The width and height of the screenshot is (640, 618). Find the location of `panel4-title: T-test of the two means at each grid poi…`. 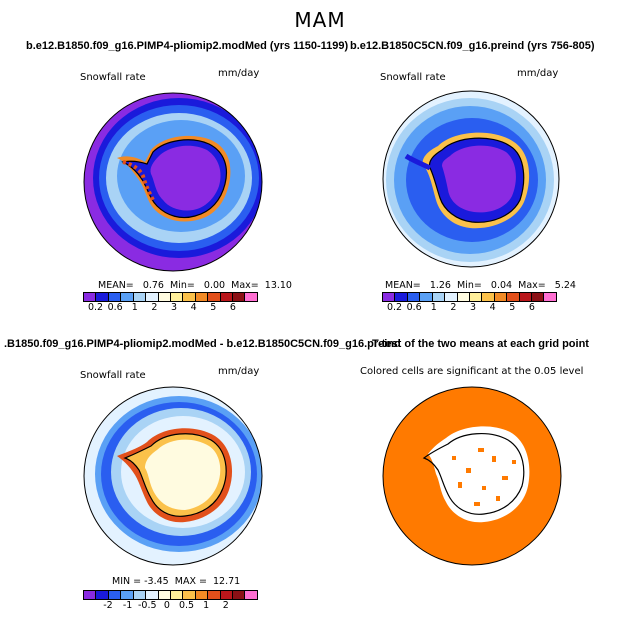

panel4-title: T-test of the two means at each grid poi… is located at coordinates (480, 344).